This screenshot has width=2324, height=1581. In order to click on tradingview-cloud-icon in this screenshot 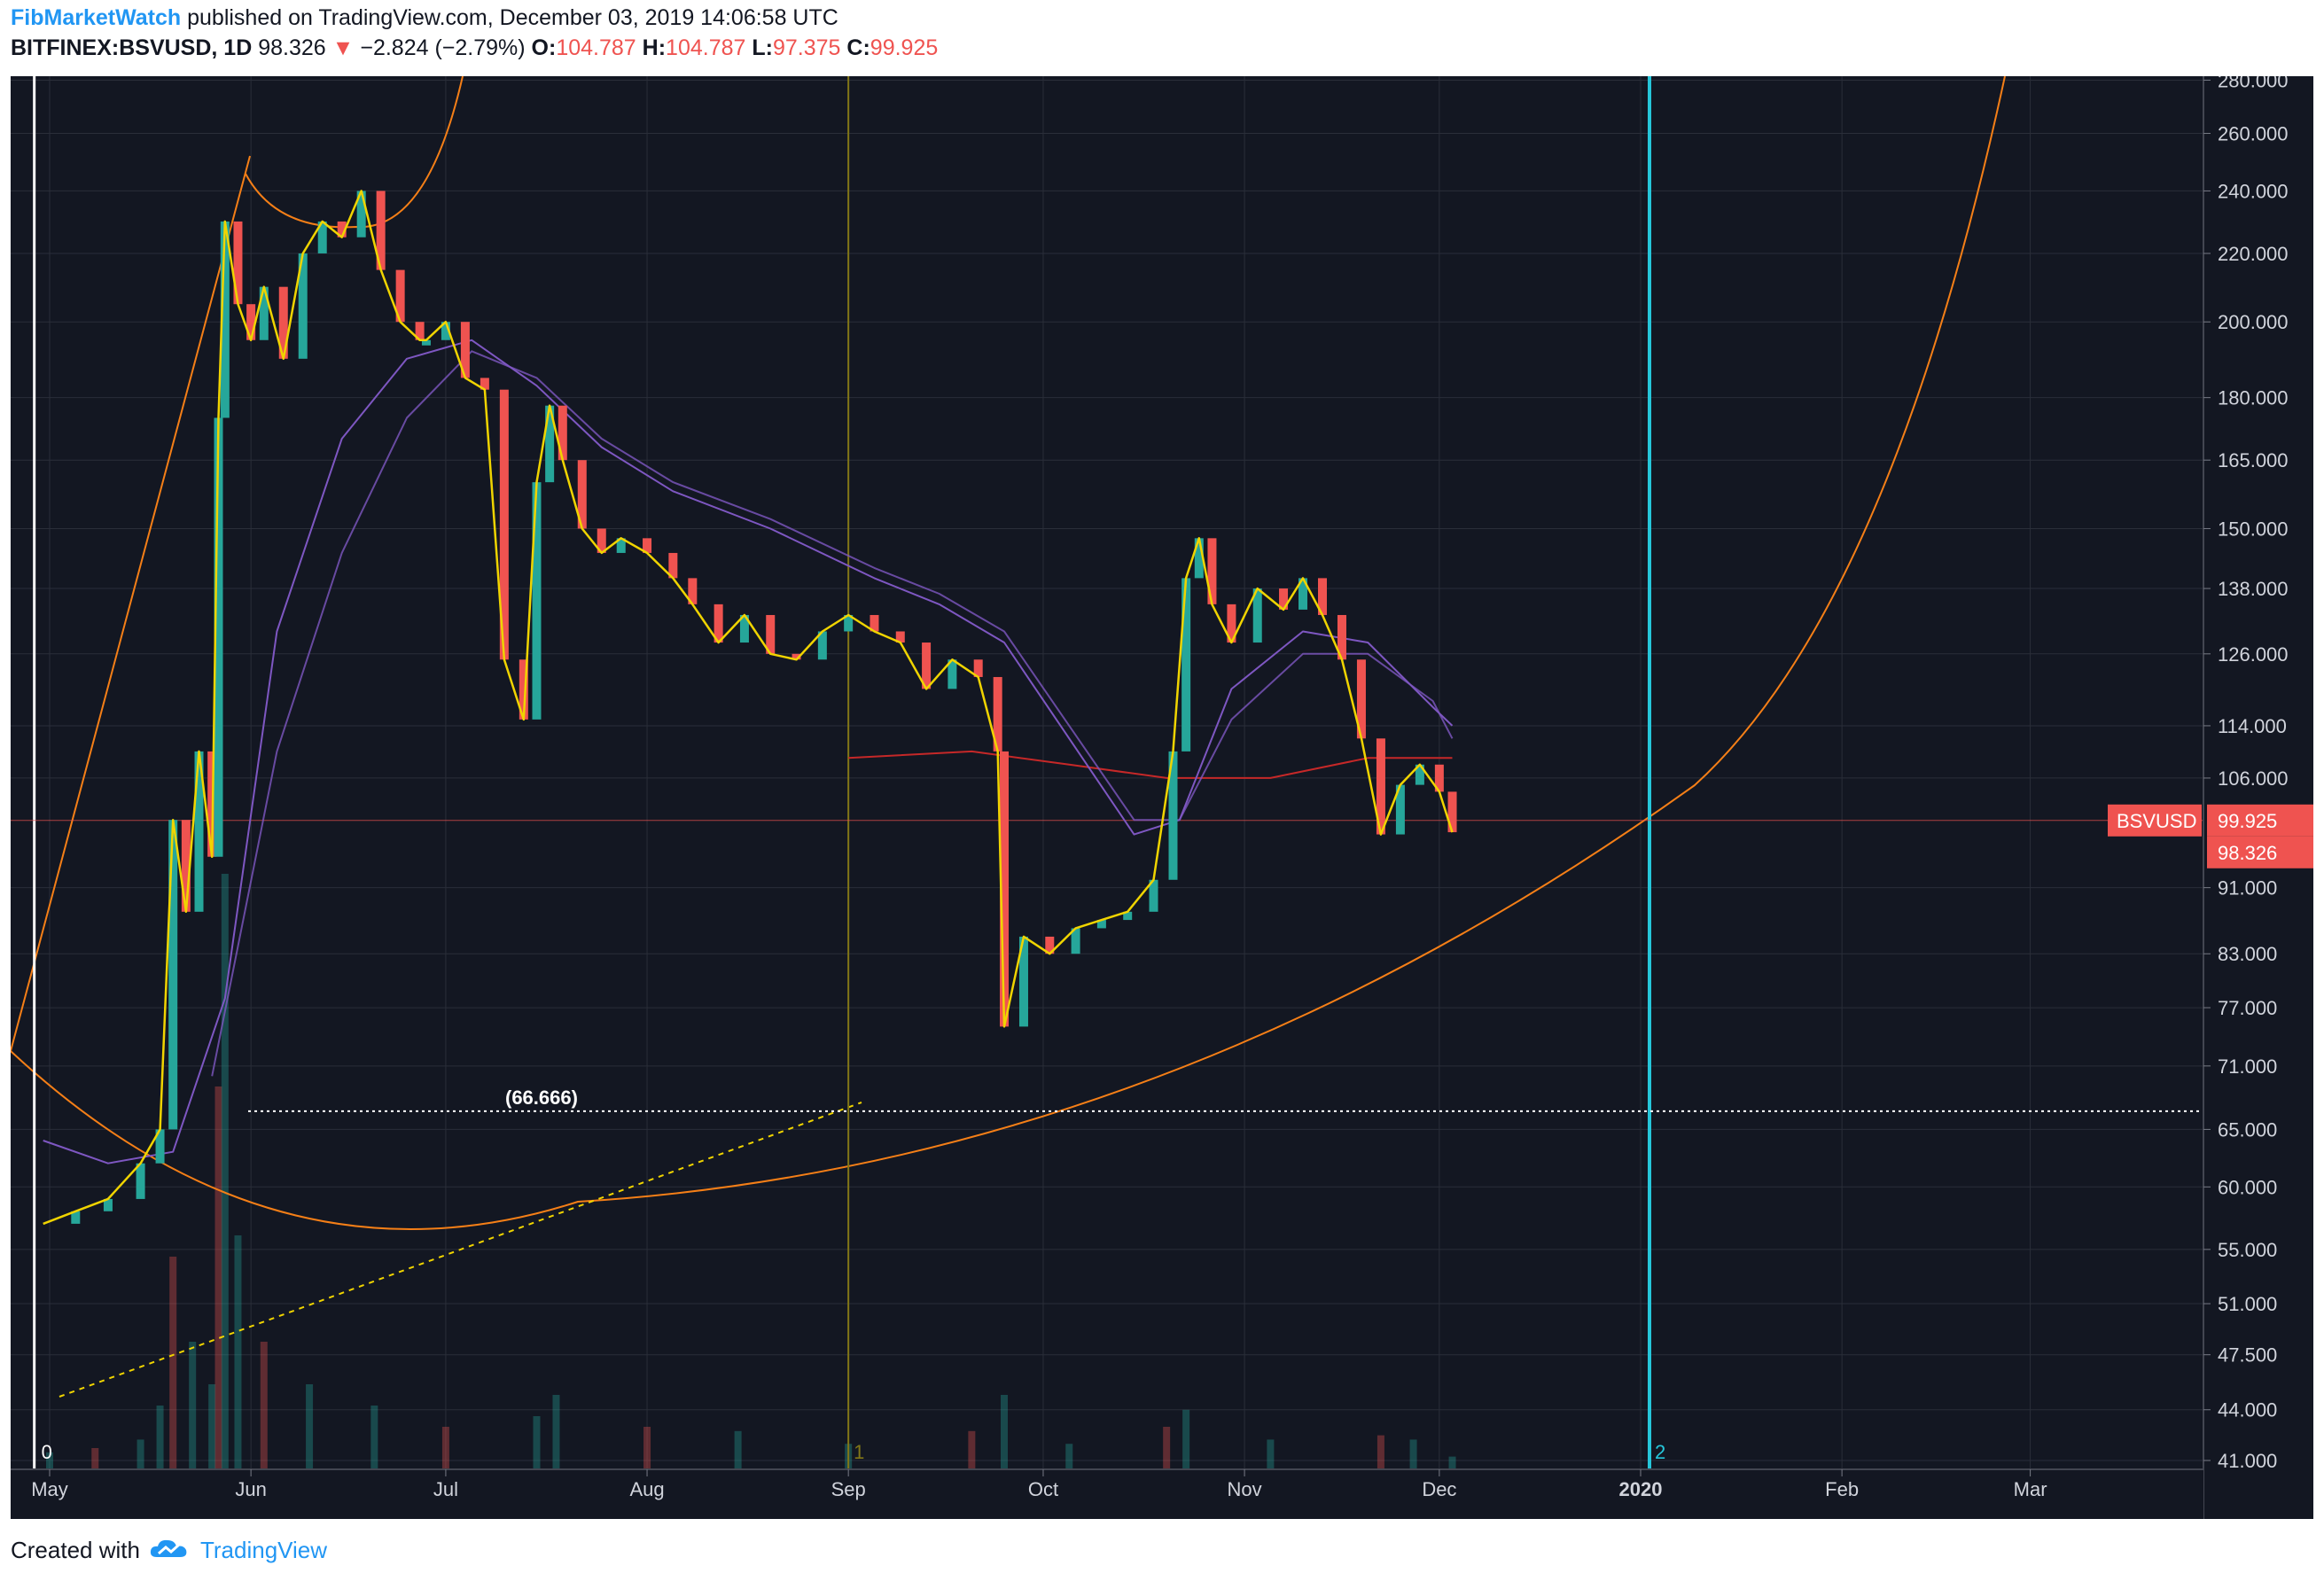, I will do `click(170, 1552)`.